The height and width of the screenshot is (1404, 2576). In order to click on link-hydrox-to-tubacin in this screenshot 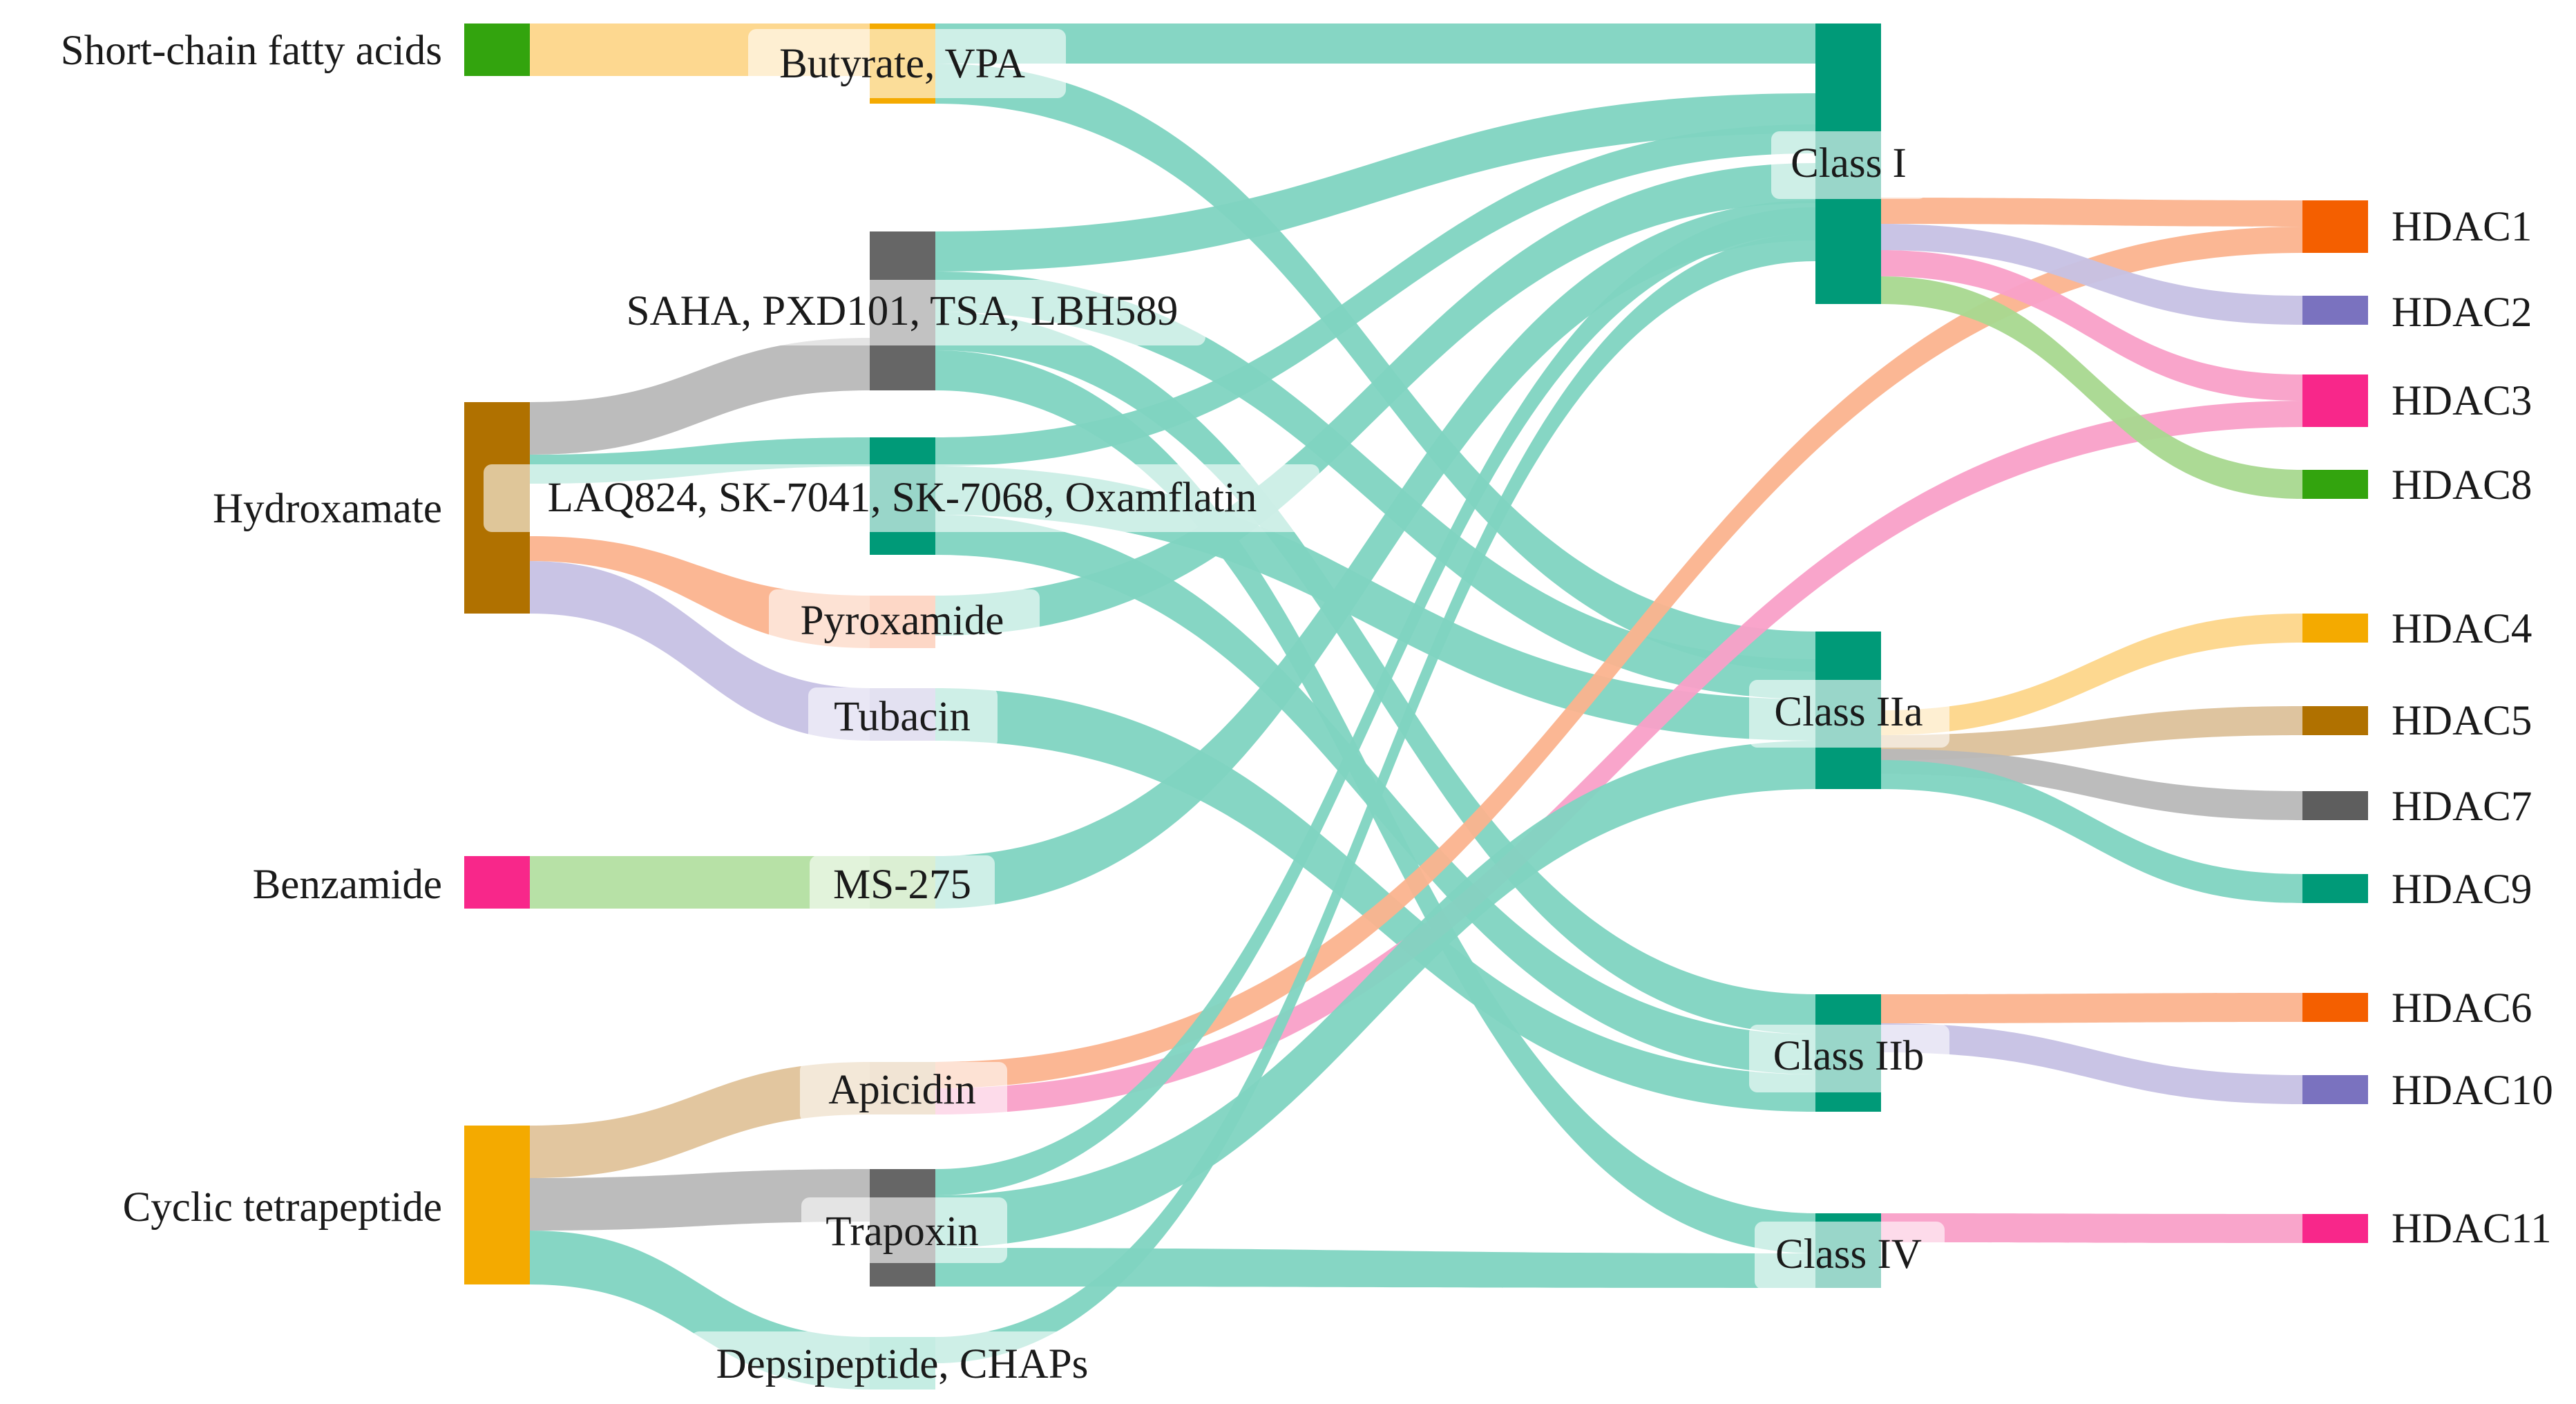, I will do `click(700, 651)`.